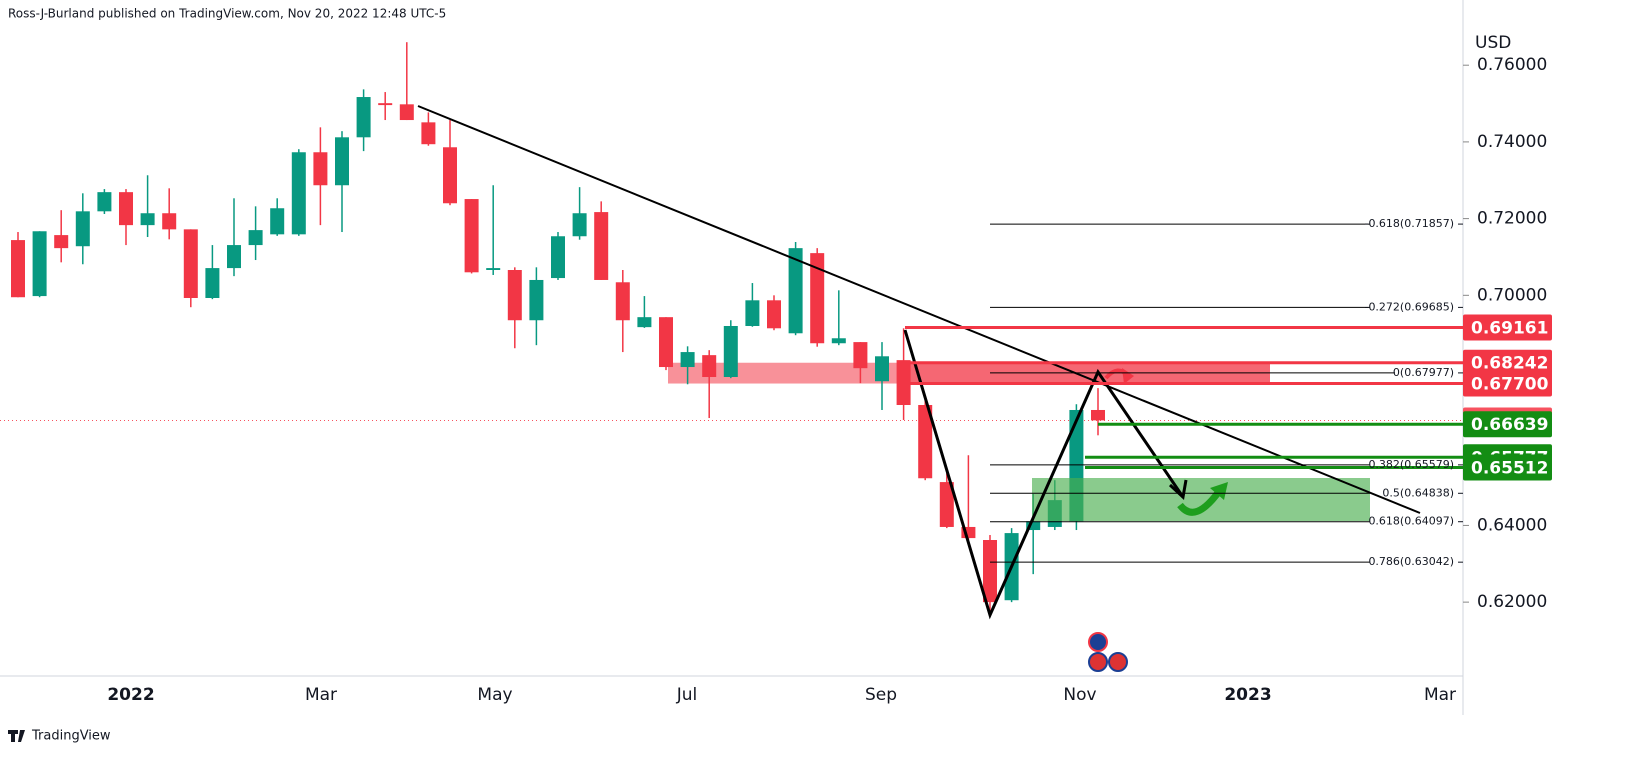 The height and width of the screenshot is (783, 1633). I want to click on price-label: 0.69161, so click(1509, 328).